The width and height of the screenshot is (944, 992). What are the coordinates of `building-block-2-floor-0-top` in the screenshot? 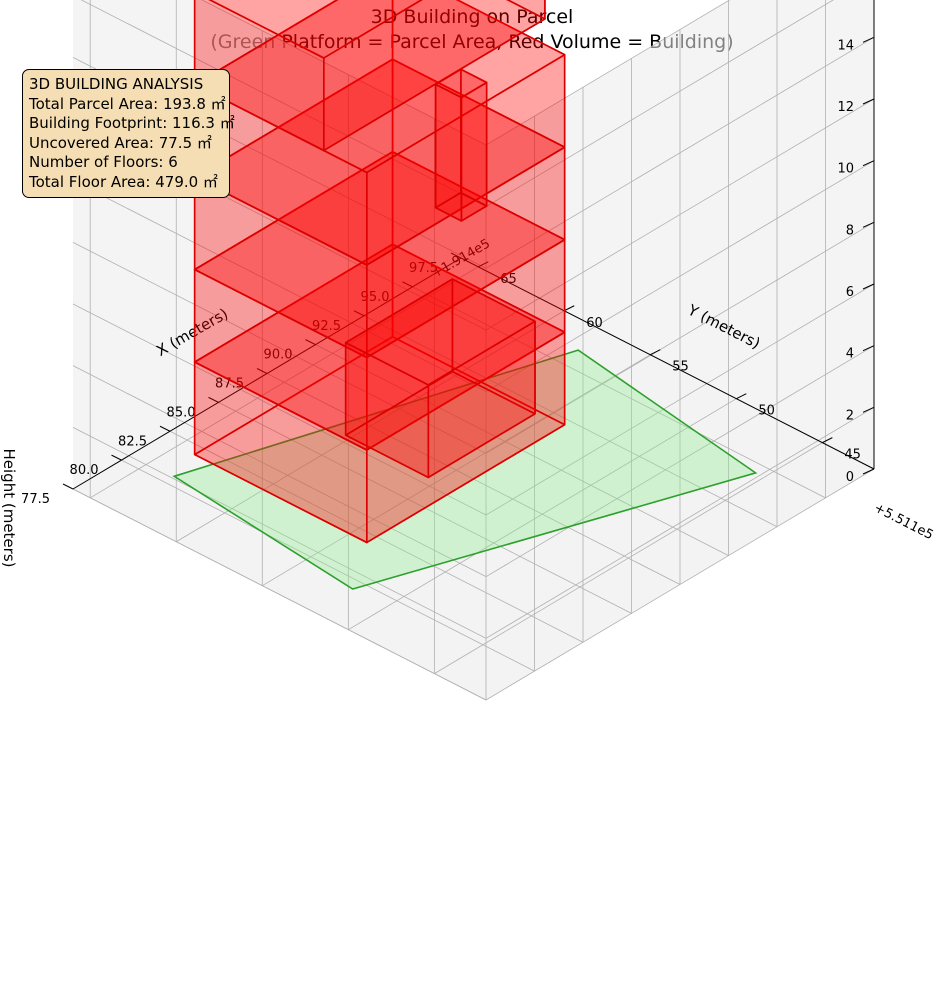 It's located at (315, 29).